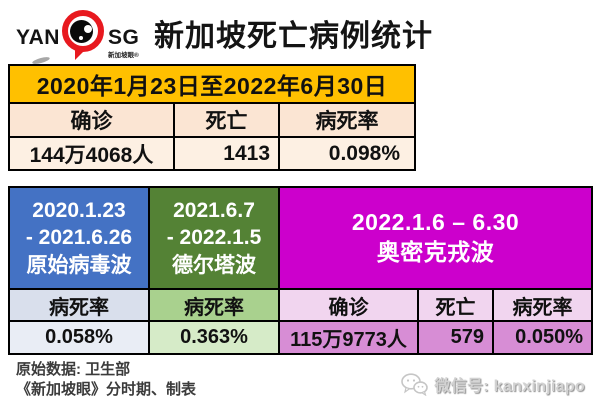 This screenshot has height=409, width=601. I want to click on wave-omicron-value-cfr: 0.050%, so click(542, 337).